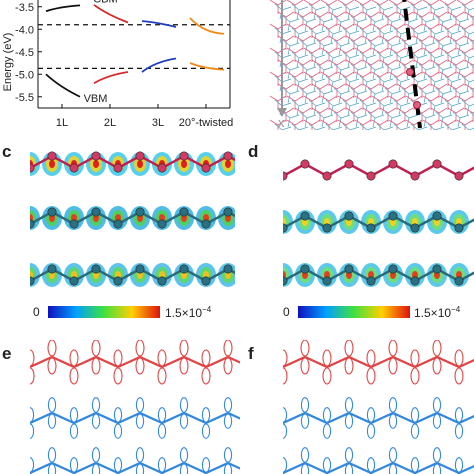 The height and width of the screenshot is (474, 474). What do you see at coordinates (285, 228) in the screenshot?
I see `d-mid-atom` at bounding box center [285, 228].